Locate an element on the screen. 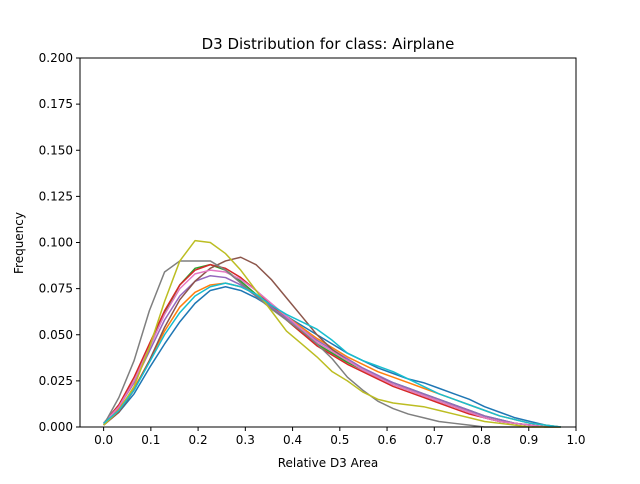 The height and width of the screenshot is (484, 640). x-axis: 0.0 0.1 0.2 0.3 0.4 0.5 0.6 0.7 0.8 0.9 1.0 is located at coordinates (340, 437).